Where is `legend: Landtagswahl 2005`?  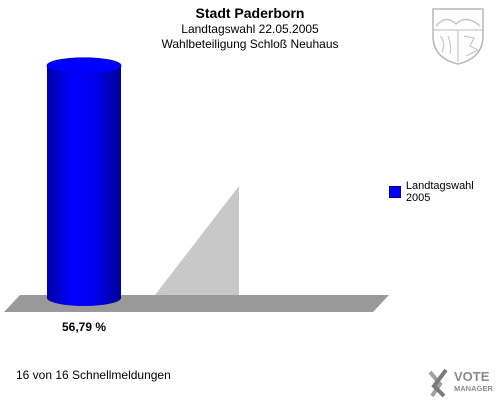 legend: Landtagswahl 2005 is located at coordinates (444, 192).